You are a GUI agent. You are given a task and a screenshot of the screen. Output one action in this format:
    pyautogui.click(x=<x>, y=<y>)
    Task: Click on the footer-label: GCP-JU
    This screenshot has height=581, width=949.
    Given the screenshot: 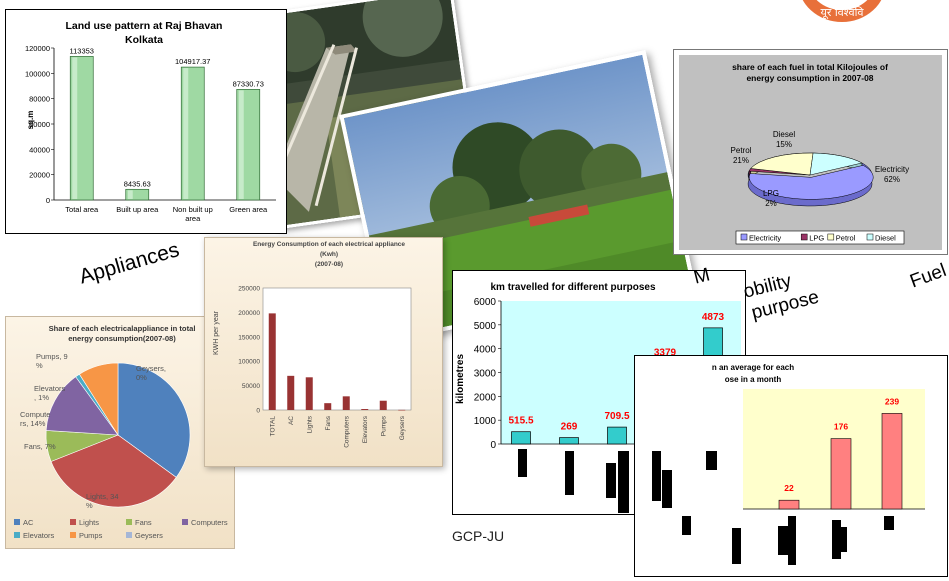 What is the action you would take?
    pyautogui.click(x=478, y=536)
    